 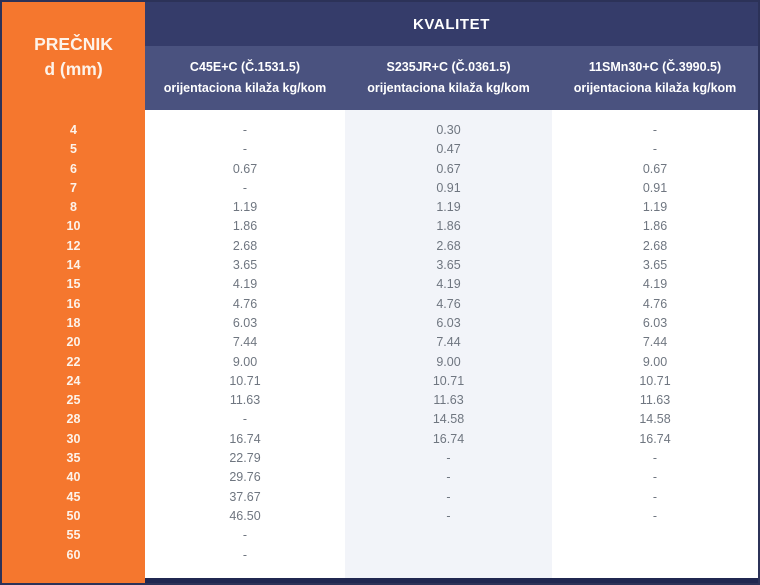 What do you see at coordinates (73, 303) in the screenshot?
I see `row-label: 16` at bounding box center [73, 303].